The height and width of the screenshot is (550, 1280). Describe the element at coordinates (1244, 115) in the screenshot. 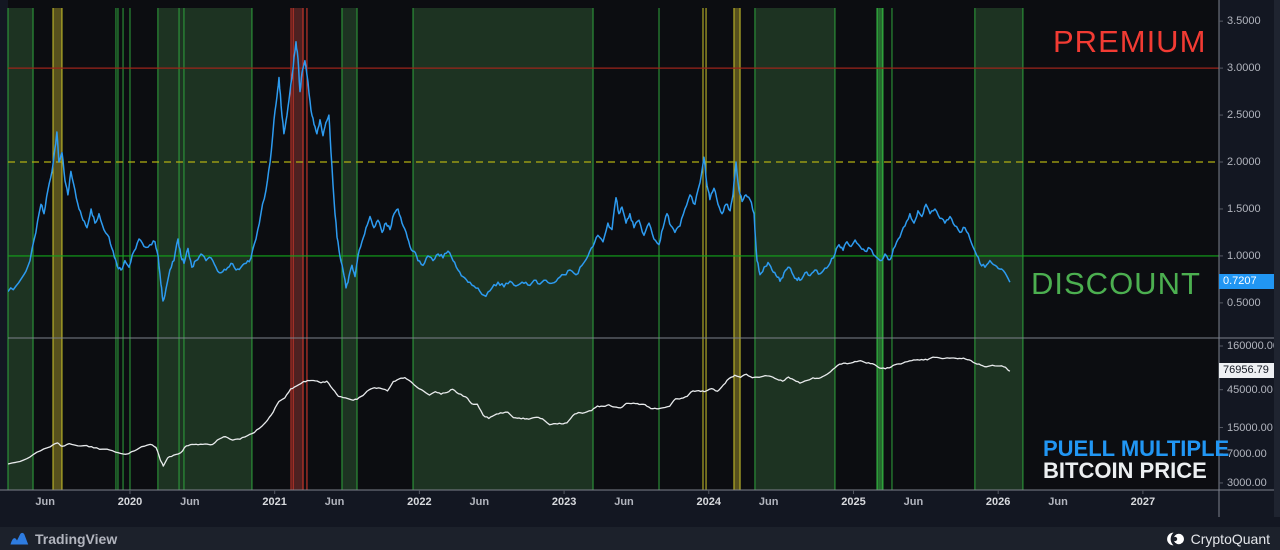

I see `y-tick-label: 2.5000` at that location.